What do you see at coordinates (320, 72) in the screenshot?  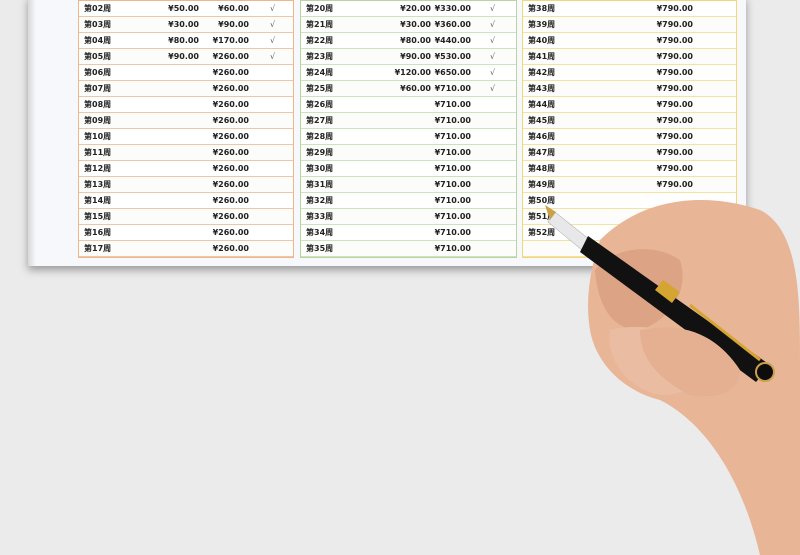 I see `week-cell: 第24周` at bounding box center [320, 72].